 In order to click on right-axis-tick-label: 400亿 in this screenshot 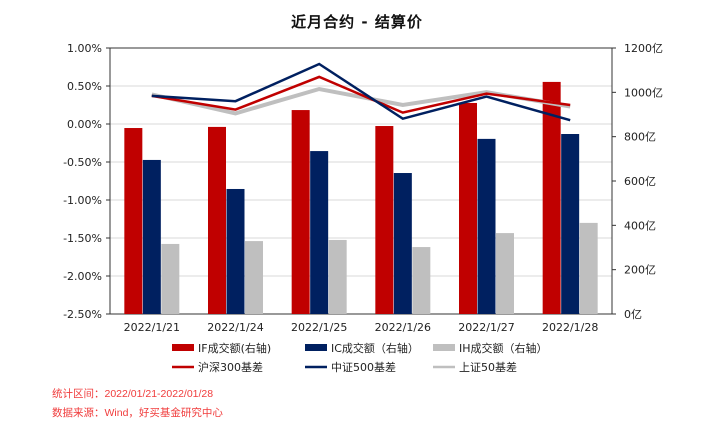, I will do `click(640, 225)`.